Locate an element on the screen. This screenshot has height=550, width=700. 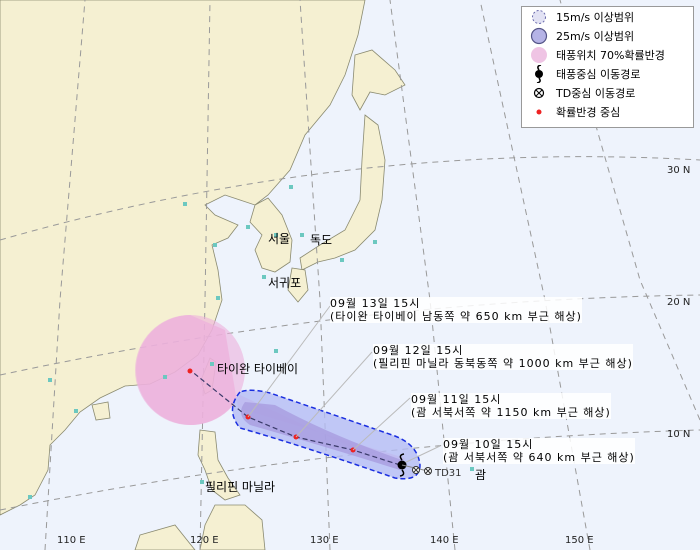
legend-item: 15m/s 이상범위 is located at coordinates (607, 16).